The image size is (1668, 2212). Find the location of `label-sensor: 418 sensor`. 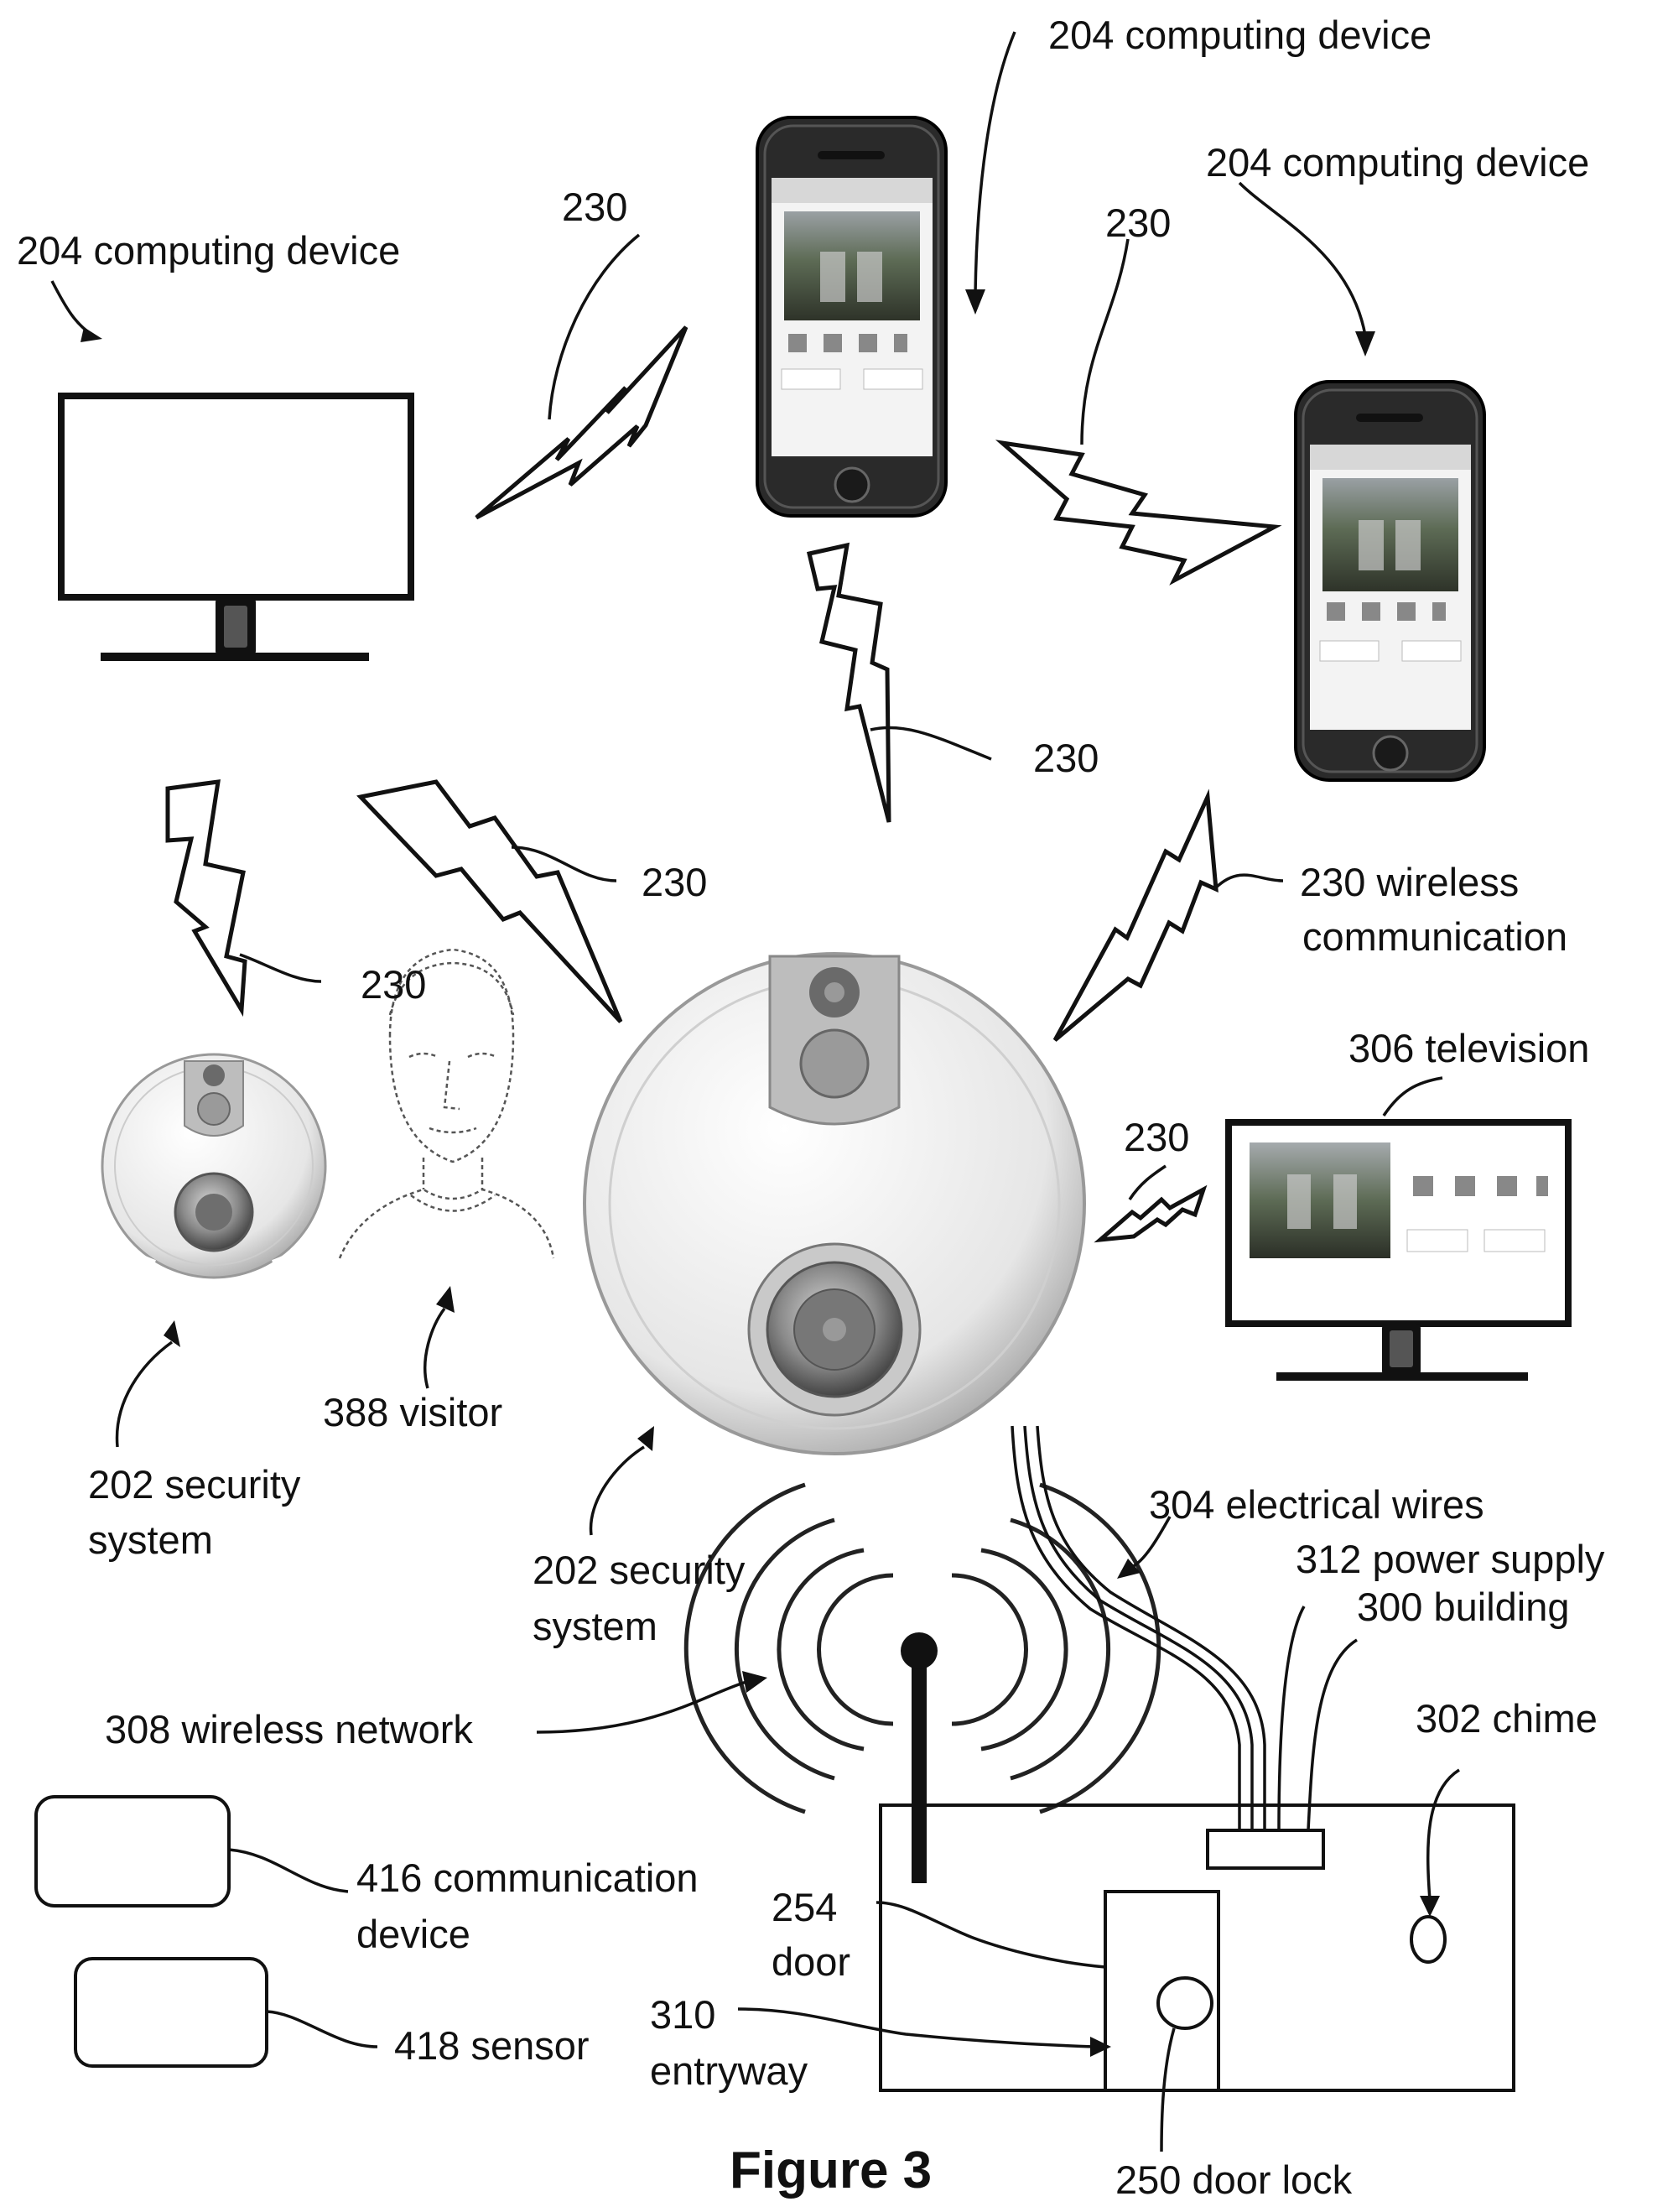

label-sensor: 418 sensor is located at coordinates (492, 2046).